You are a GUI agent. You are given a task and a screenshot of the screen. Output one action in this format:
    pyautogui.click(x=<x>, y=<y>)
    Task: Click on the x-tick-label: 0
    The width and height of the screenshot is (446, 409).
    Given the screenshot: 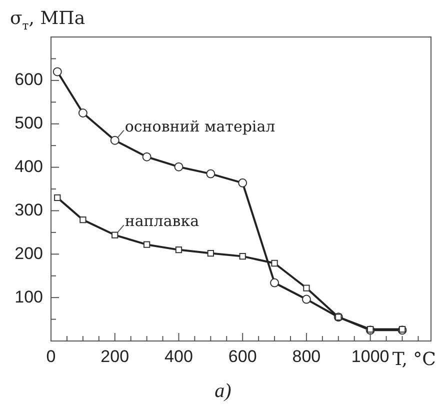 What is the action you would take?
    pyautogui.click(x=51, y=356)
    